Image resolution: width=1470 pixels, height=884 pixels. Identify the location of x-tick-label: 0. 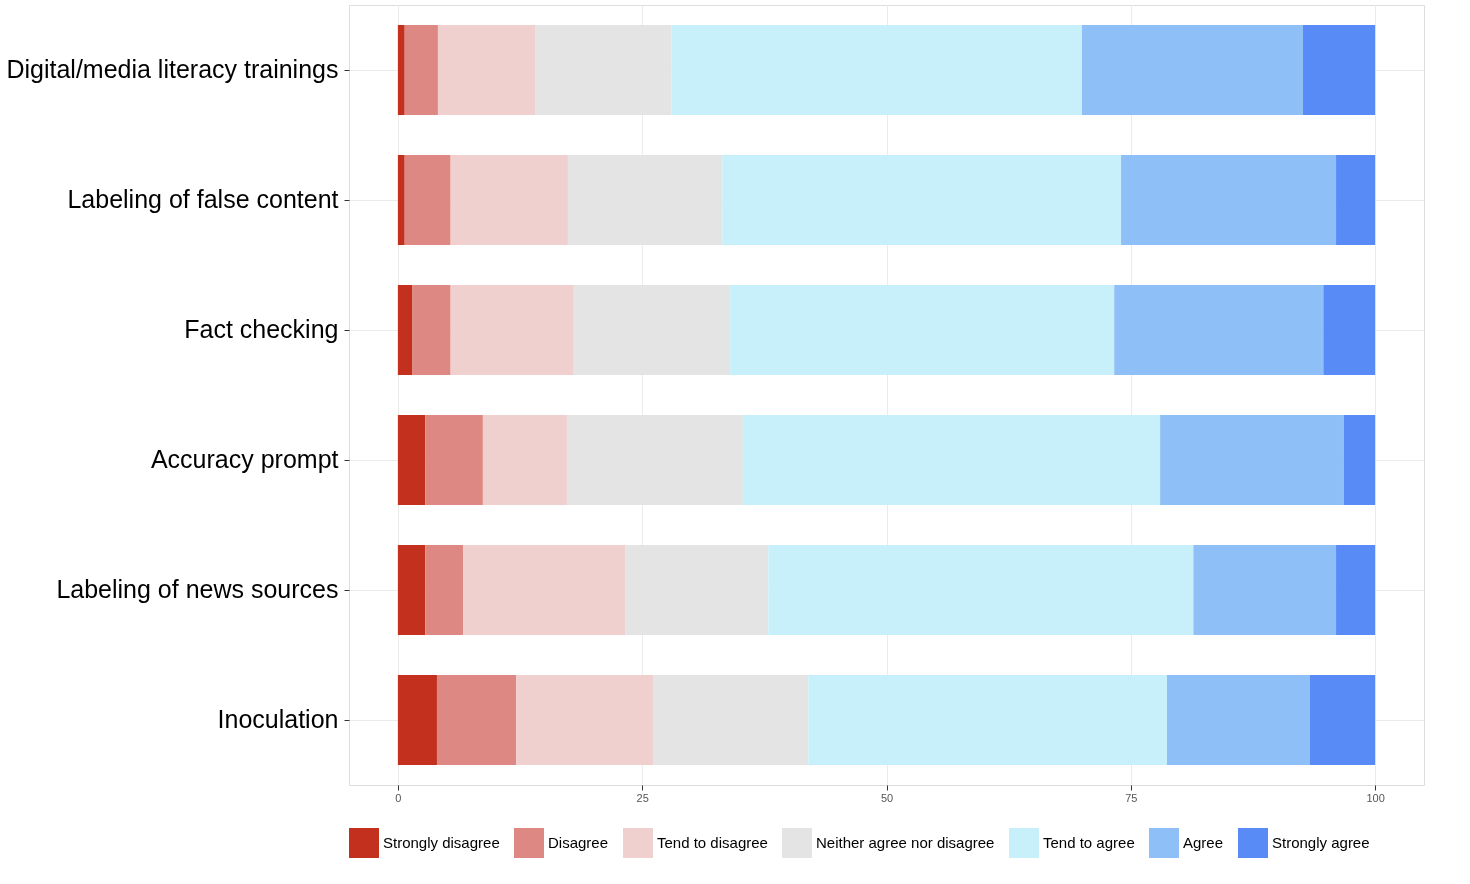
(398, 797).